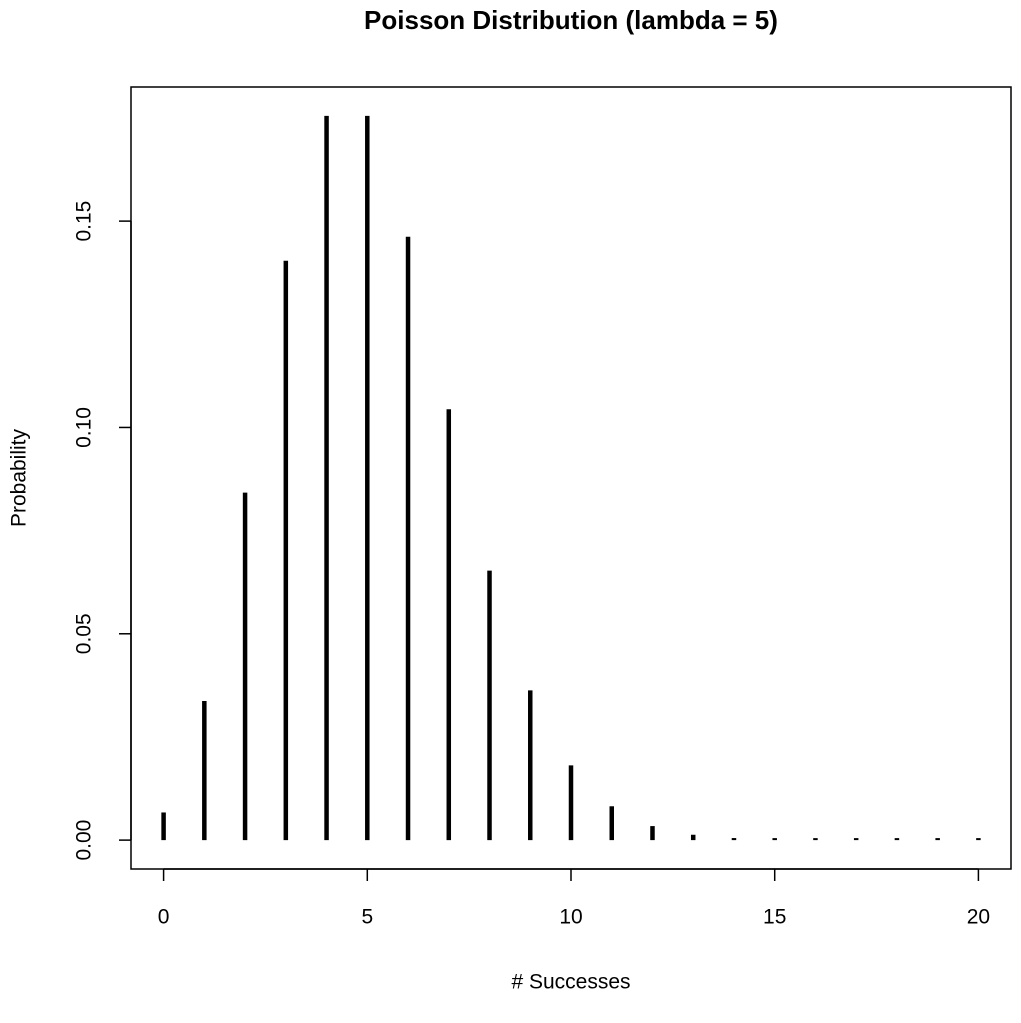 This screenshot has height=1023, width=1021. What do you see at coordinates (978, 917) in the screenshot?
I see `x-tick-label: 20` at bounding box center [978, 917].